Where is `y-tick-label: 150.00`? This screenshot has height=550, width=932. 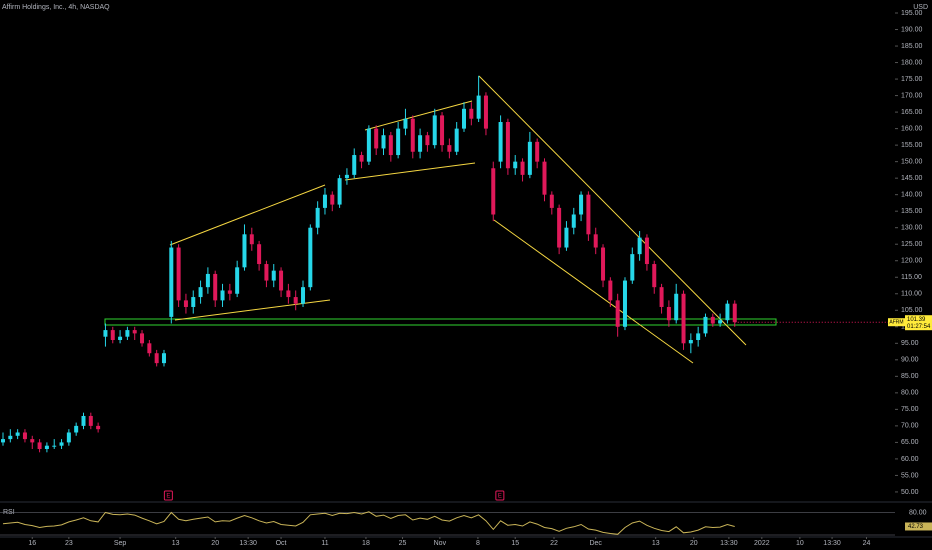
y-tick-label: 150.00 is located at coordinates (912, 161).